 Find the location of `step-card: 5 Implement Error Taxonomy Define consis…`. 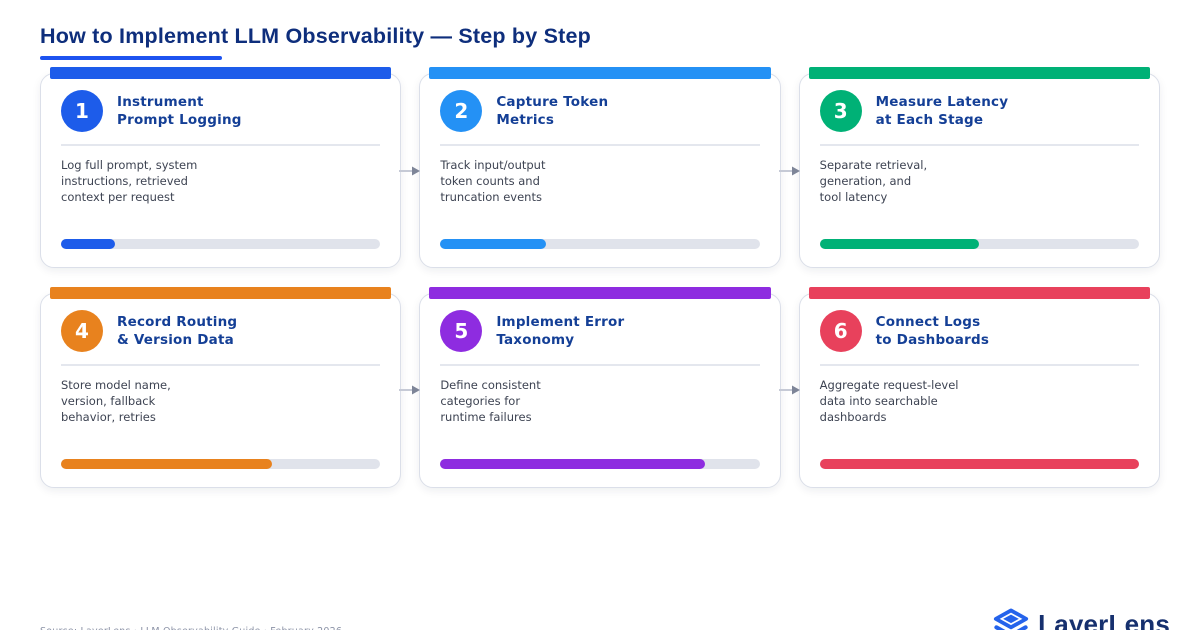

step-card: 5 Implement Error Taxonomy Define consis… is located at coordinates (600, 387).